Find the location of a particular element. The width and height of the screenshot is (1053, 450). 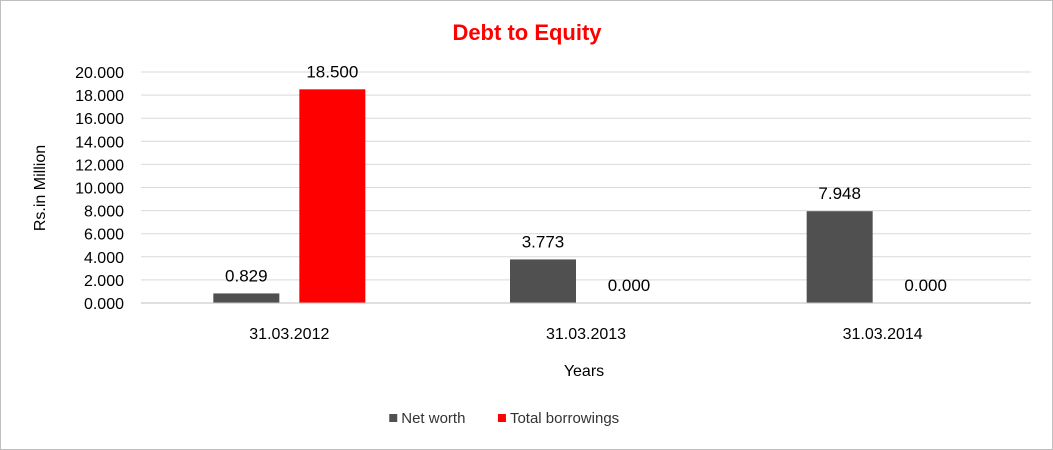

data-label: 18.500 is located at coordinates (332, 71).